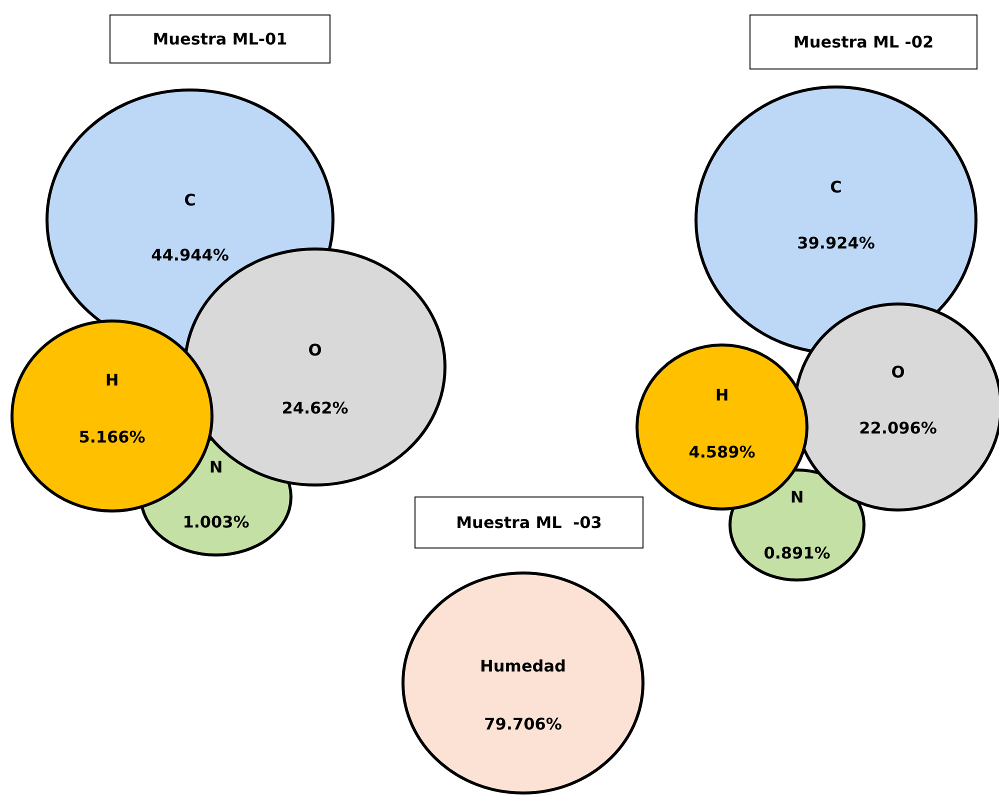  What do you see at coordinates (529, 522) in the screenshot?
I see `text: Muestra ML -03` at bounding box center [529, 522].